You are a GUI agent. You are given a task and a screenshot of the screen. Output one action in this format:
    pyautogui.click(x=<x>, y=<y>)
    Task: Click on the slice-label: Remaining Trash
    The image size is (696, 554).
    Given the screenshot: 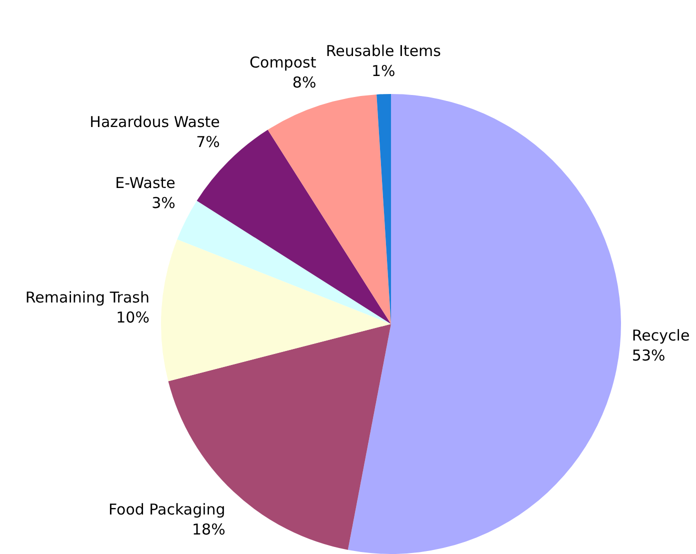 What is the action you would take?
    pyautogui.click(x=87, y=297)
    